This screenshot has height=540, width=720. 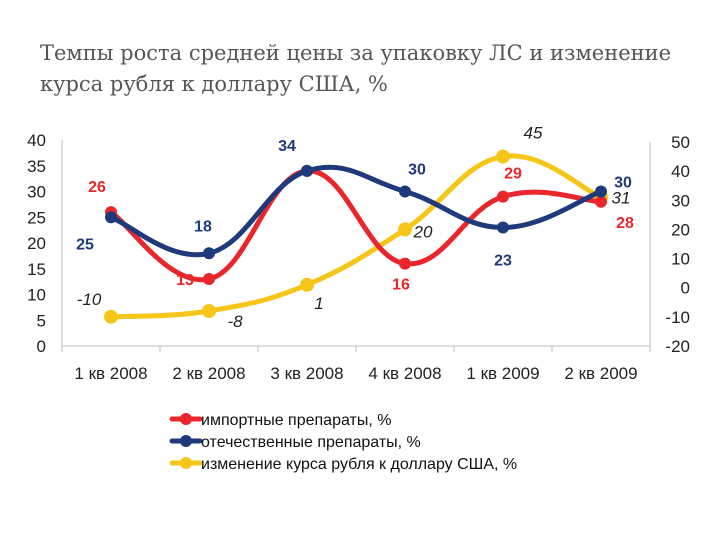 I want to click on legend-marker-domestic, so click(x=186, y=441).